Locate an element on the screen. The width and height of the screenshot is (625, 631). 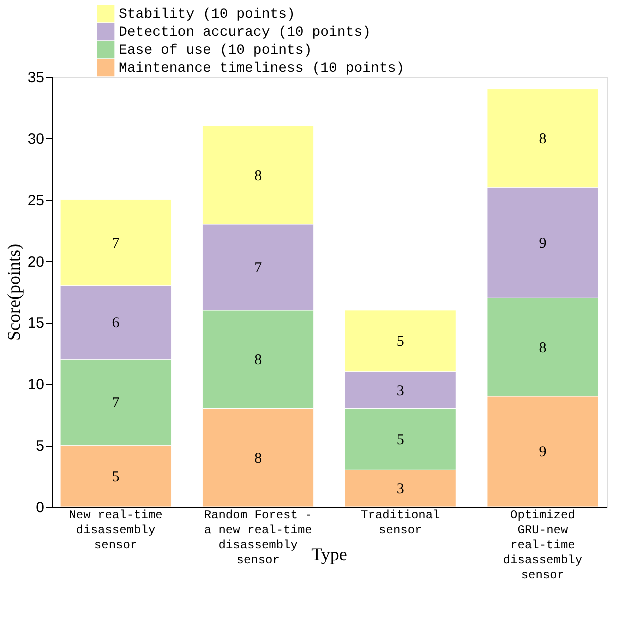
y-tick-label: 20 is located at coordinates (36, 262).